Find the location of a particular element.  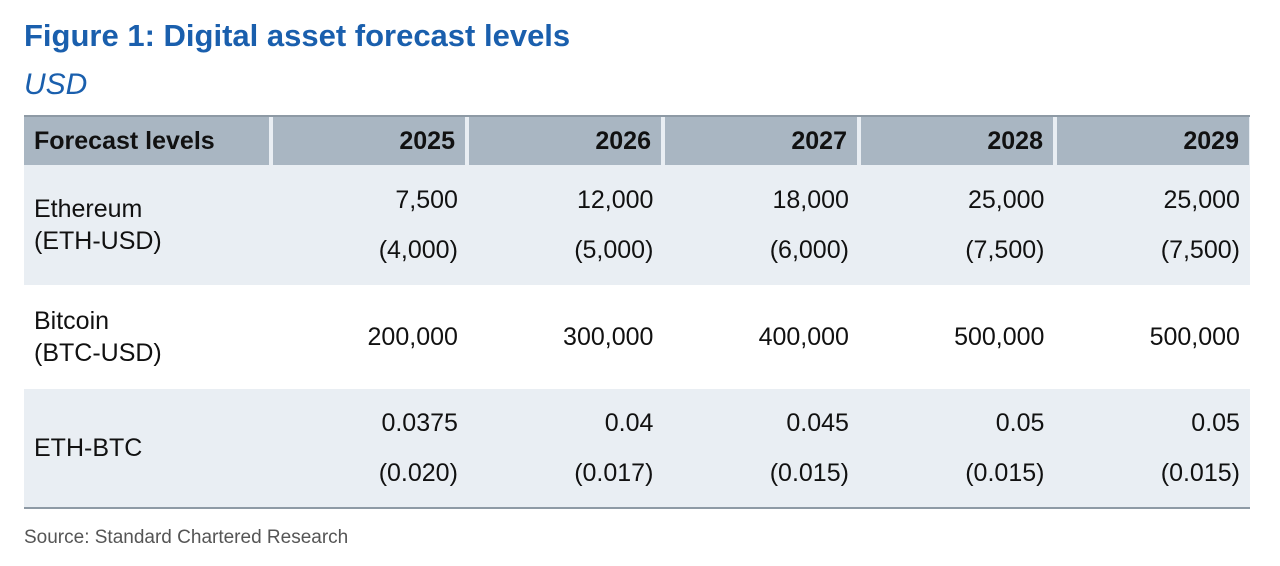

row-label: Ethereum (ETH-USD) is located at coordinates (148, 225).